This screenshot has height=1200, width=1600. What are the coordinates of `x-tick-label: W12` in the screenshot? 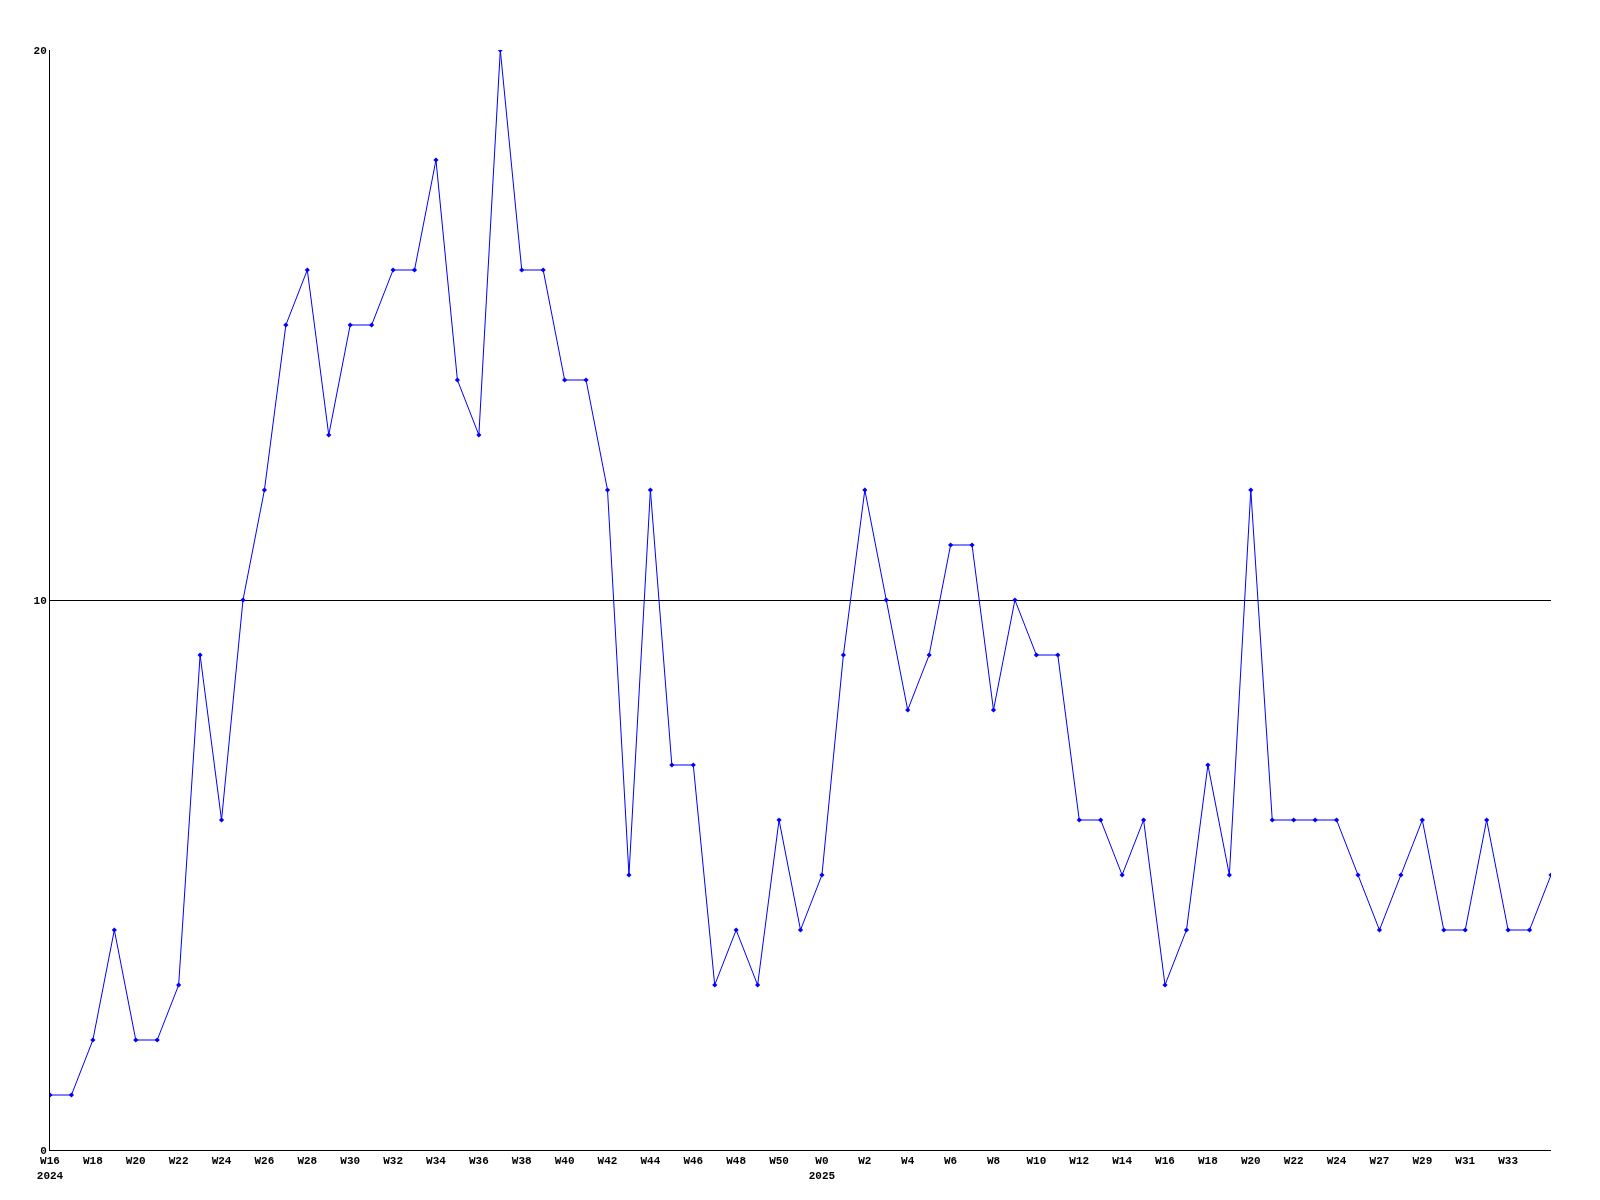 It's located at (1079, 1161).